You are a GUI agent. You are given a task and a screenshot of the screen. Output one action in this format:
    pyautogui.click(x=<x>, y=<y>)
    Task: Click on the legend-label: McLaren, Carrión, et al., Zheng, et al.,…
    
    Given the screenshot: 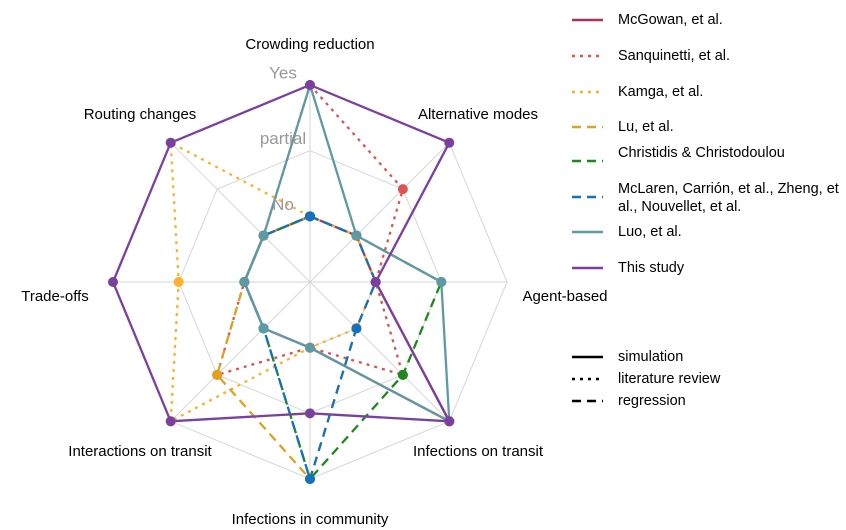 What is the action you would take?
    pyautogui.click(x=728, y=198)
    